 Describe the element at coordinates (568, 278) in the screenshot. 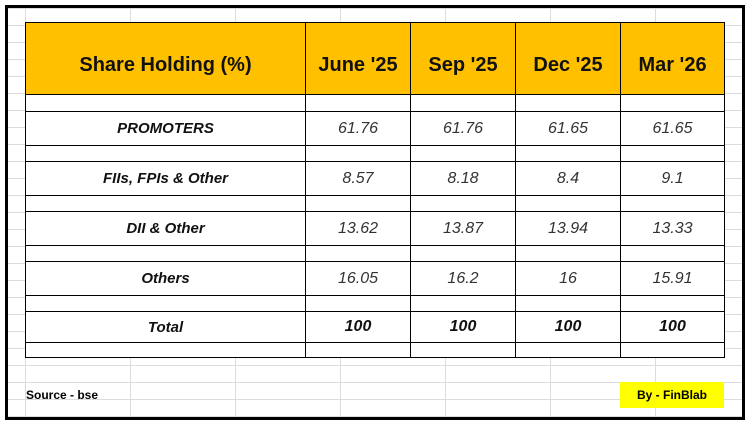

I see `value-cell: 16` at that location.